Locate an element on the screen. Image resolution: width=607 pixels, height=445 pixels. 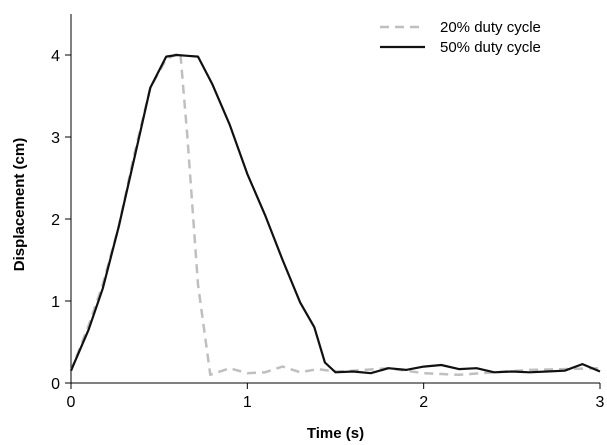
y-axis-title: Displacement (cm) is located at coordinates (19, 204).